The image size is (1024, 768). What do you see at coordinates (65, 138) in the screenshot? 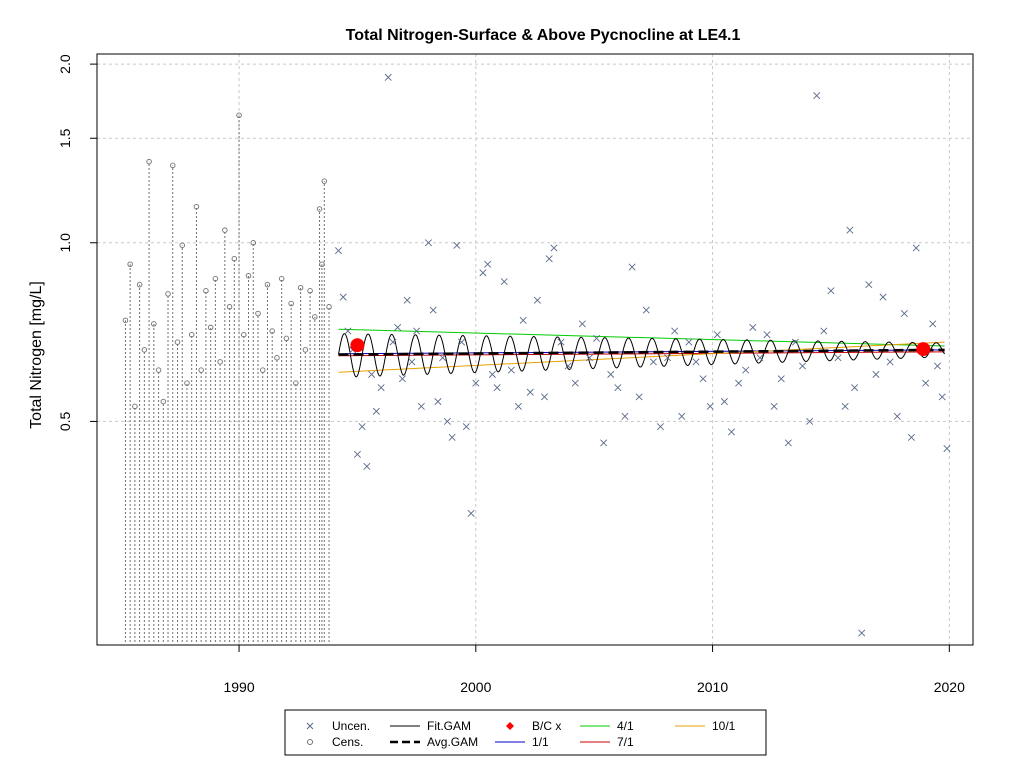
I see `y-tick-label: 1.5` at bounding box center [65, 138].